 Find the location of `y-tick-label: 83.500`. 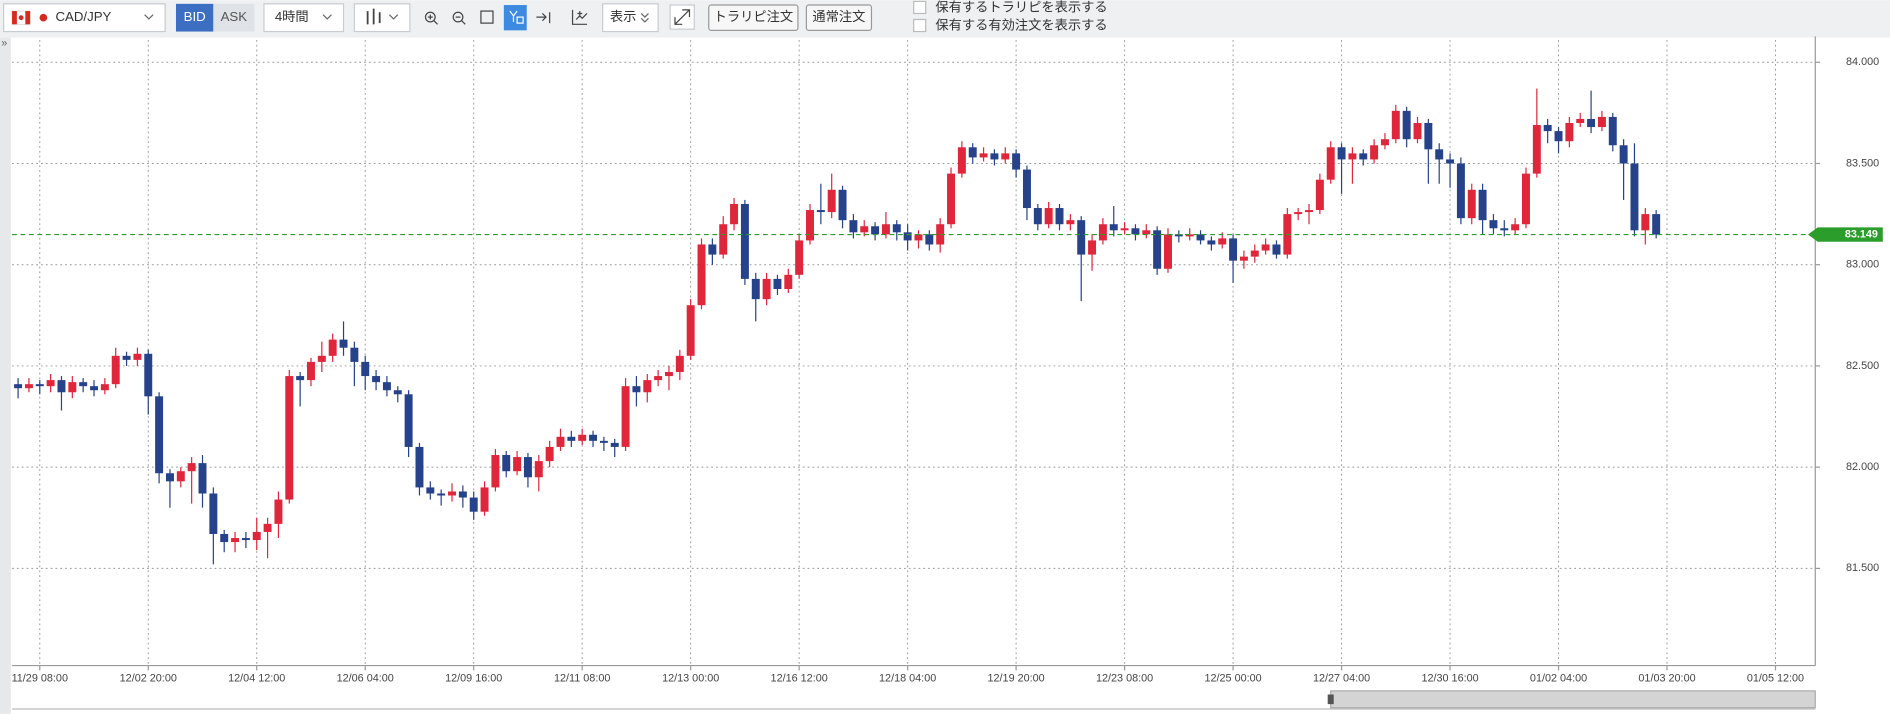

y-tick-label: 83.500 is located at coordinates (1862, 163).